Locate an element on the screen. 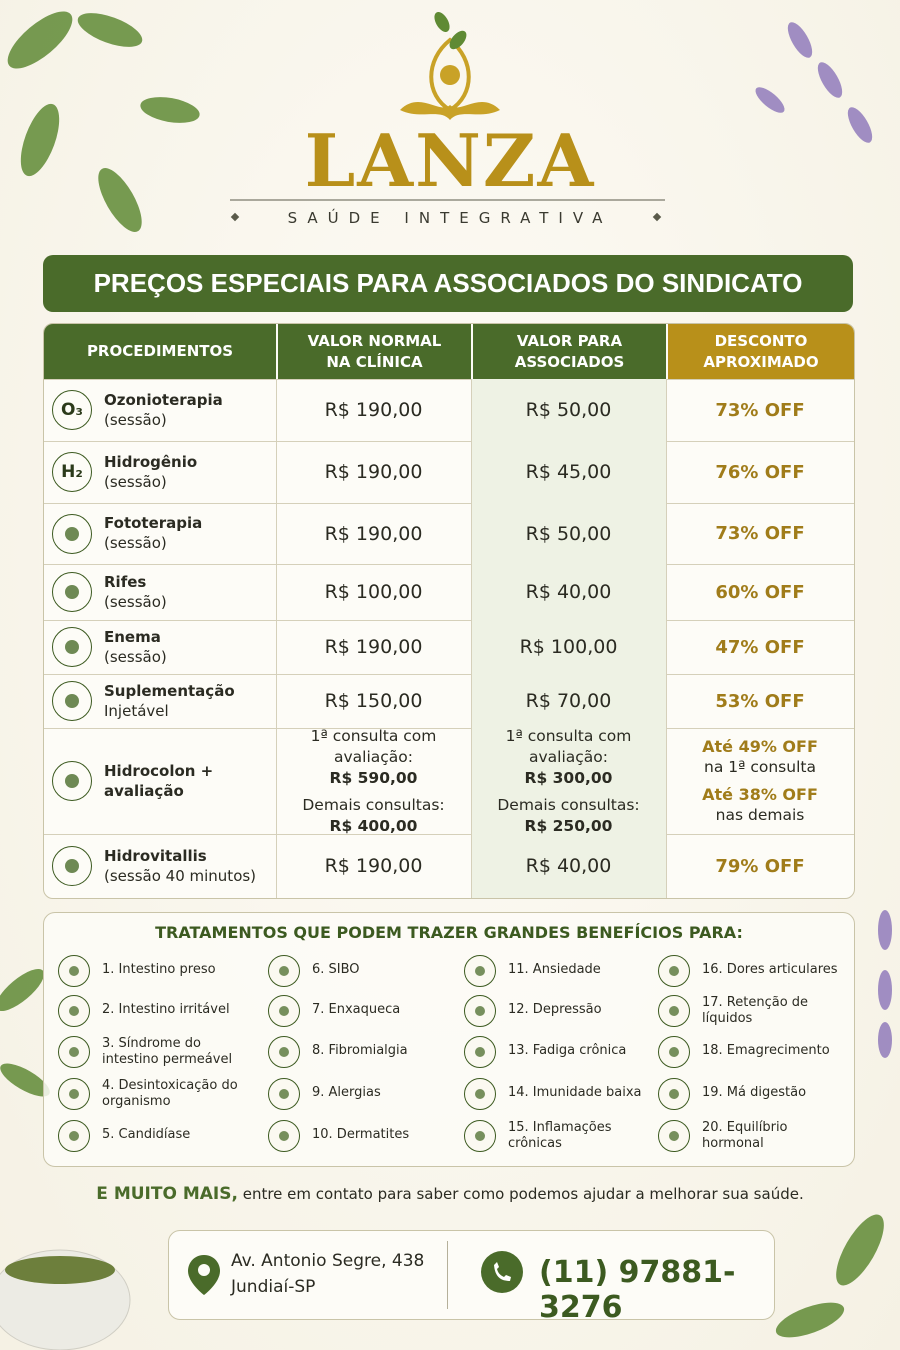 The height and width of the screenshot is (1350, 900). discount-value: 76% OFF is located at coordinates (760, 472).